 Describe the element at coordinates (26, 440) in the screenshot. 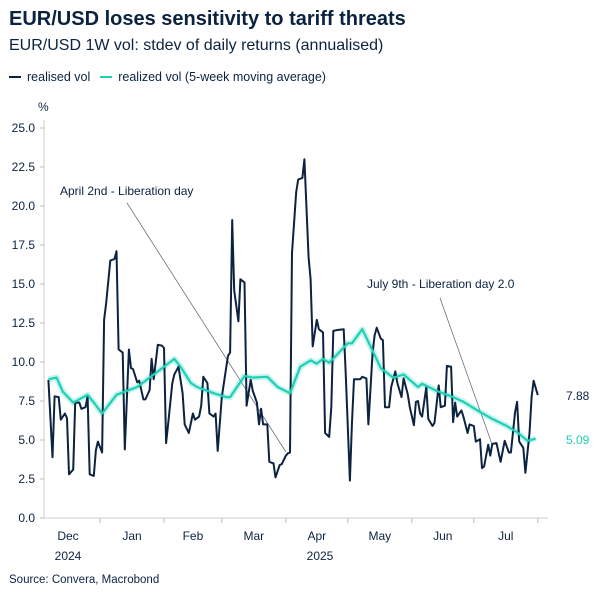

I see `y-tick-label: 5.0` at that location.